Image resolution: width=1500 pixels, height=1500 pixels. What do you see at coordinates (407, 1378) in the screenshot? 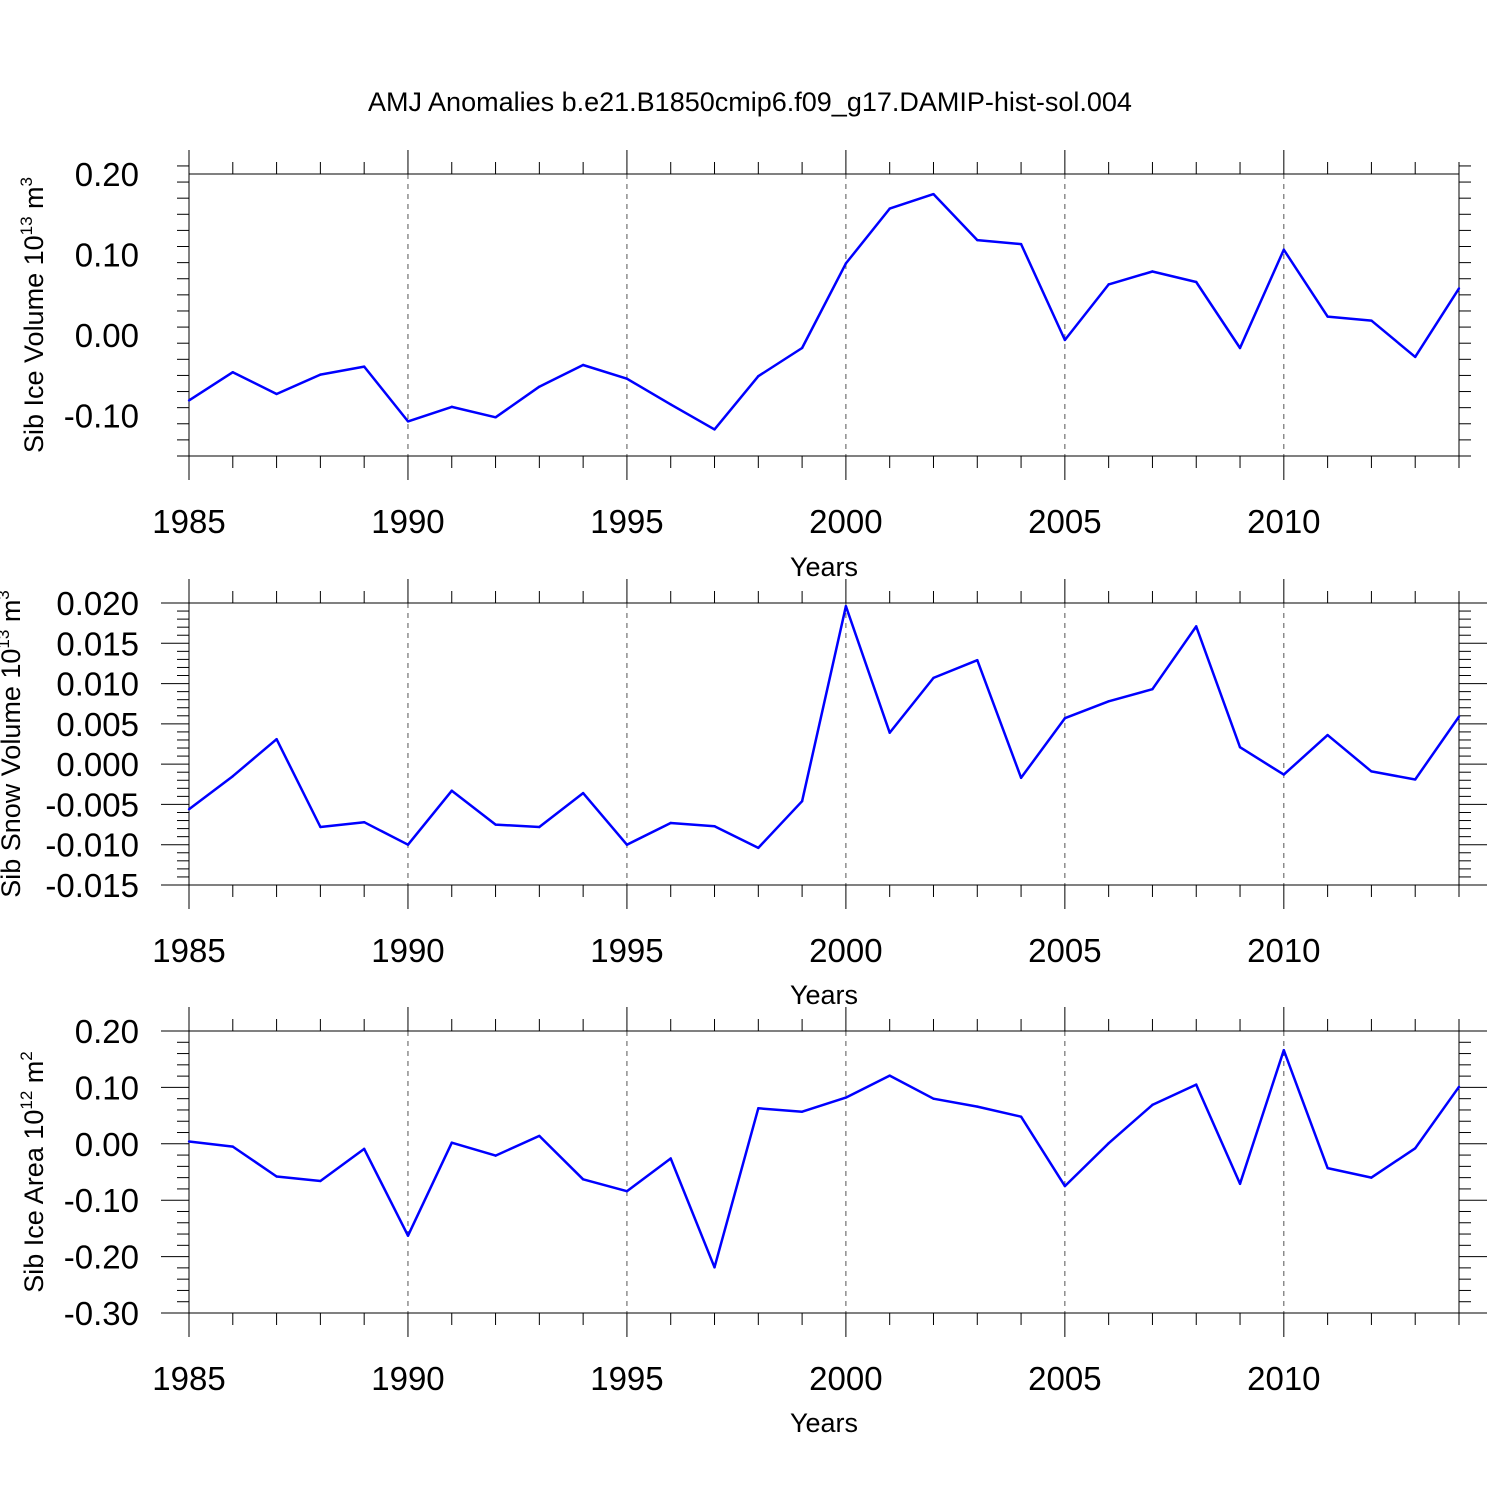
I see `ice-area-x-tick-label: 1990` at bounding box center [407, 1378].